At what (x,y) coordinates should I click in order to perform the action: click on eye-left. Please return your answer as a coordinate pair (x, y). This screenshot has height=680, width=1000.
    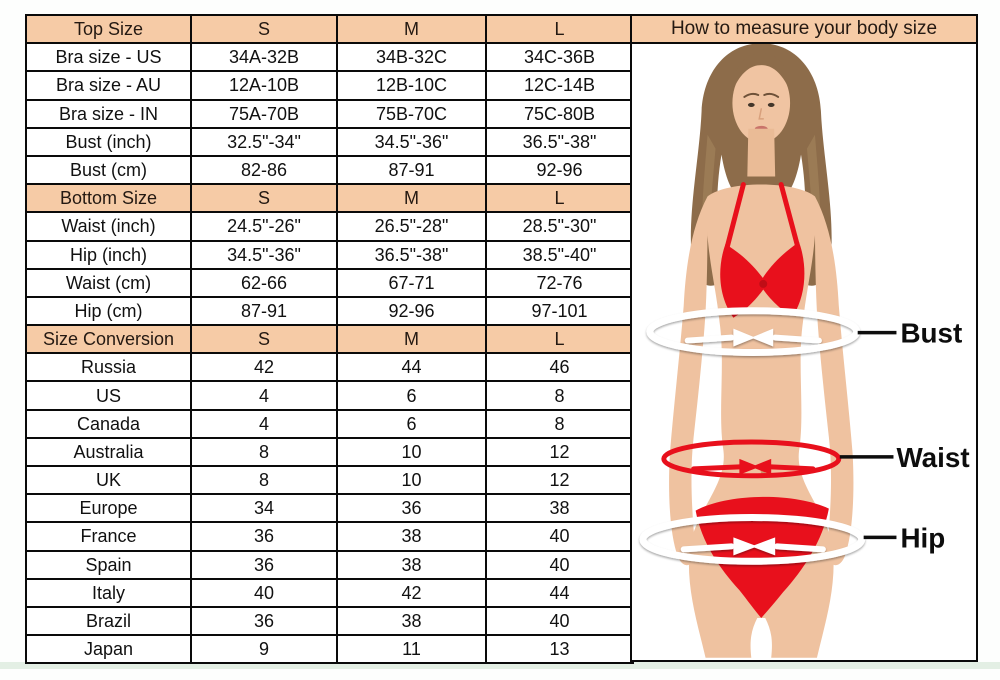
    Looking at the image, I should click on (751, 105).